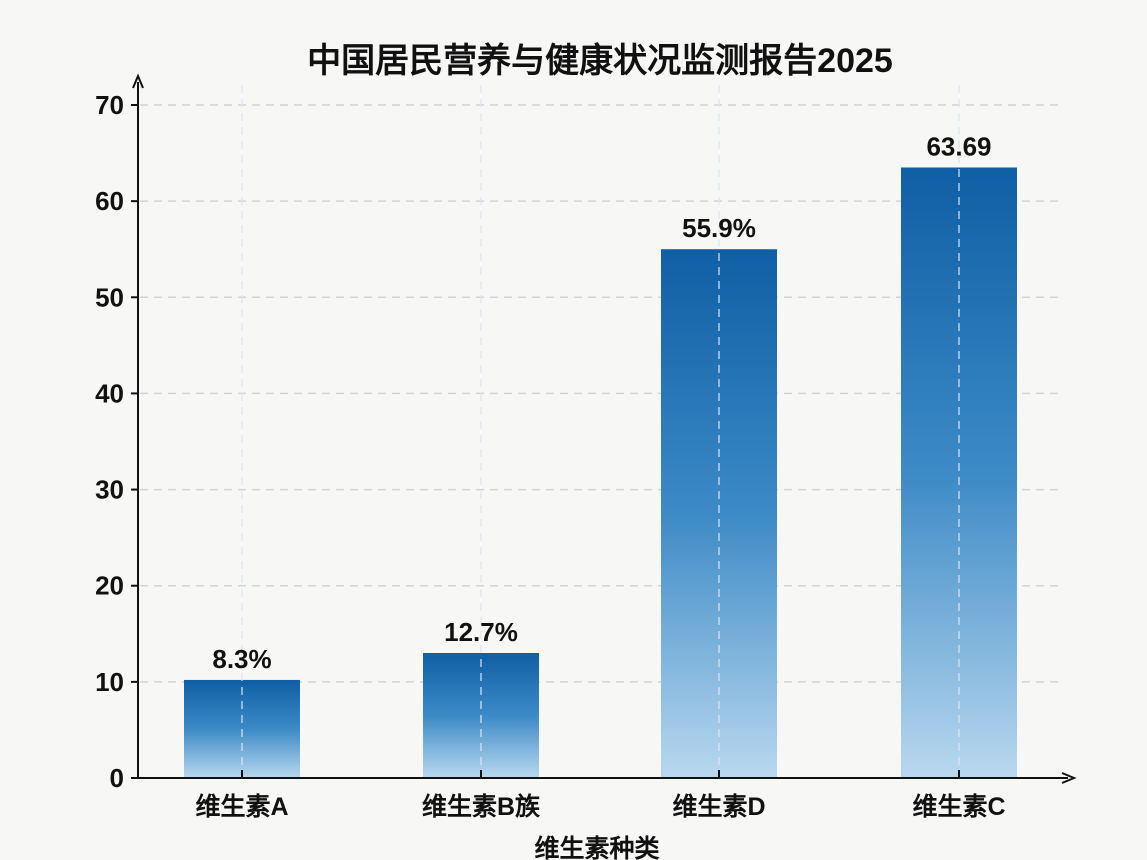  What do you see at coordinates (958, 806) in the screenshot?
I see `x-tick-label: 维生素C` at bounding box center [958, 806].